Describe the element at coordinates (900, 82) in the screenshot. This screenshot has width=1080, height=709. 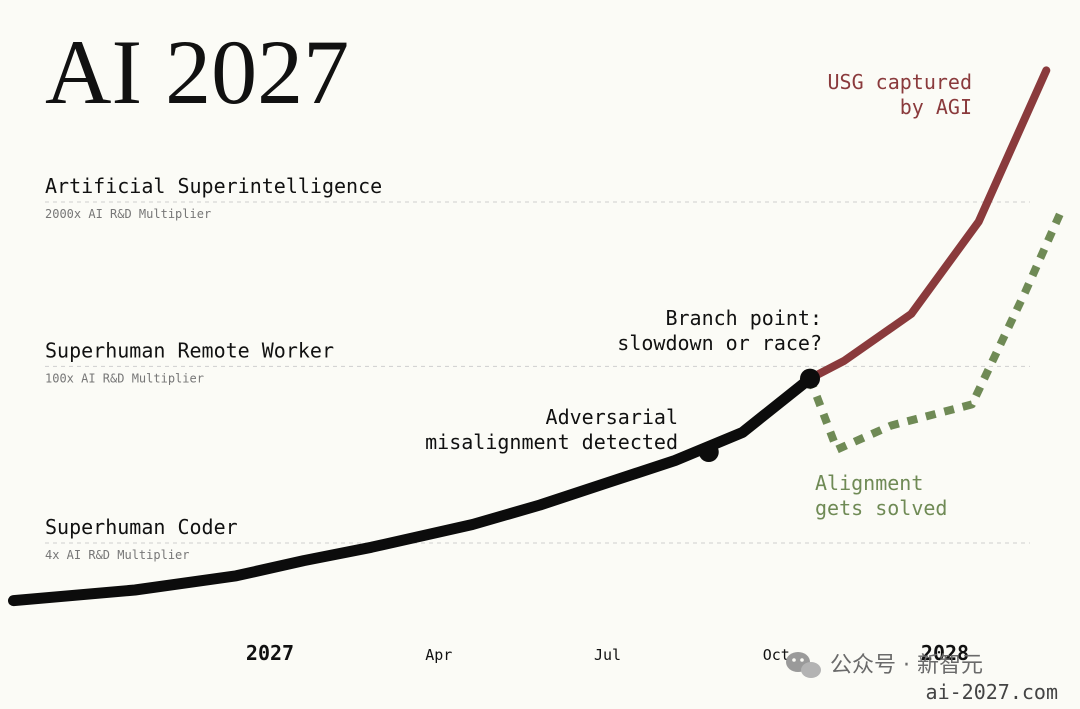
I see `annotation-usg-line1: USG captured` at that location.